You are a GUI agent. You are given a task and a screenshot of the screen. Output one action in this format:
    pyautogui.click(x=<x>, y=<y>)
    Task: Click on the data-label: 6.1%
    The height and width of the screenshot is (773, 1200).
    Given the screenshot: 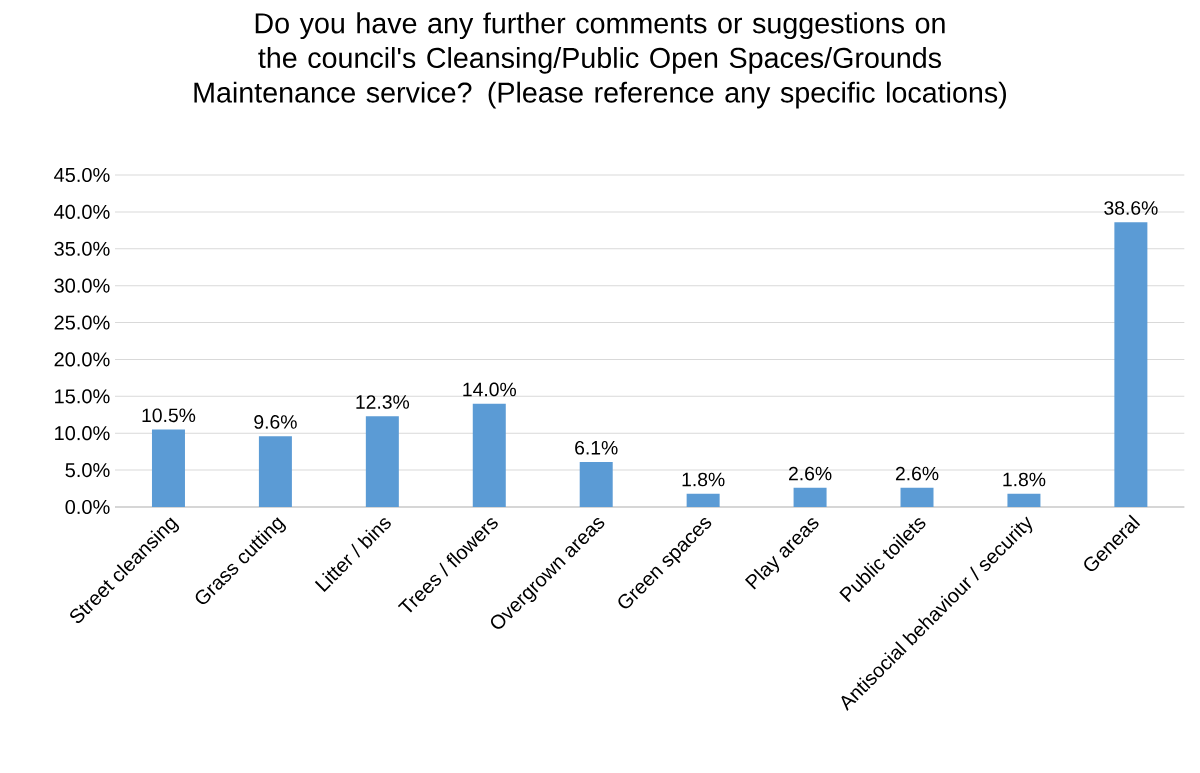 What is the action you would take?
    pyautogui.click(x=596, y=447)
    